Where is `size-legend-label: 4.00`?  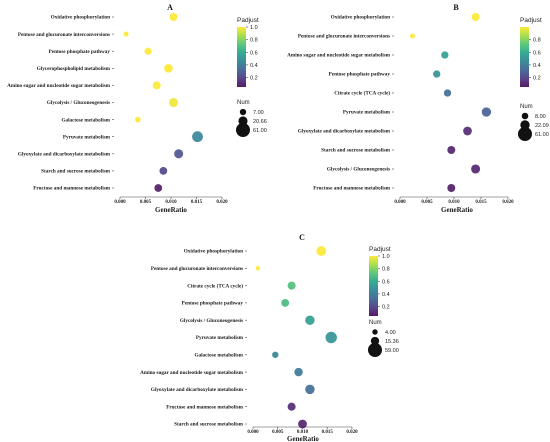 size-legend-label: 4.00 is located at coordinates (390, 333).